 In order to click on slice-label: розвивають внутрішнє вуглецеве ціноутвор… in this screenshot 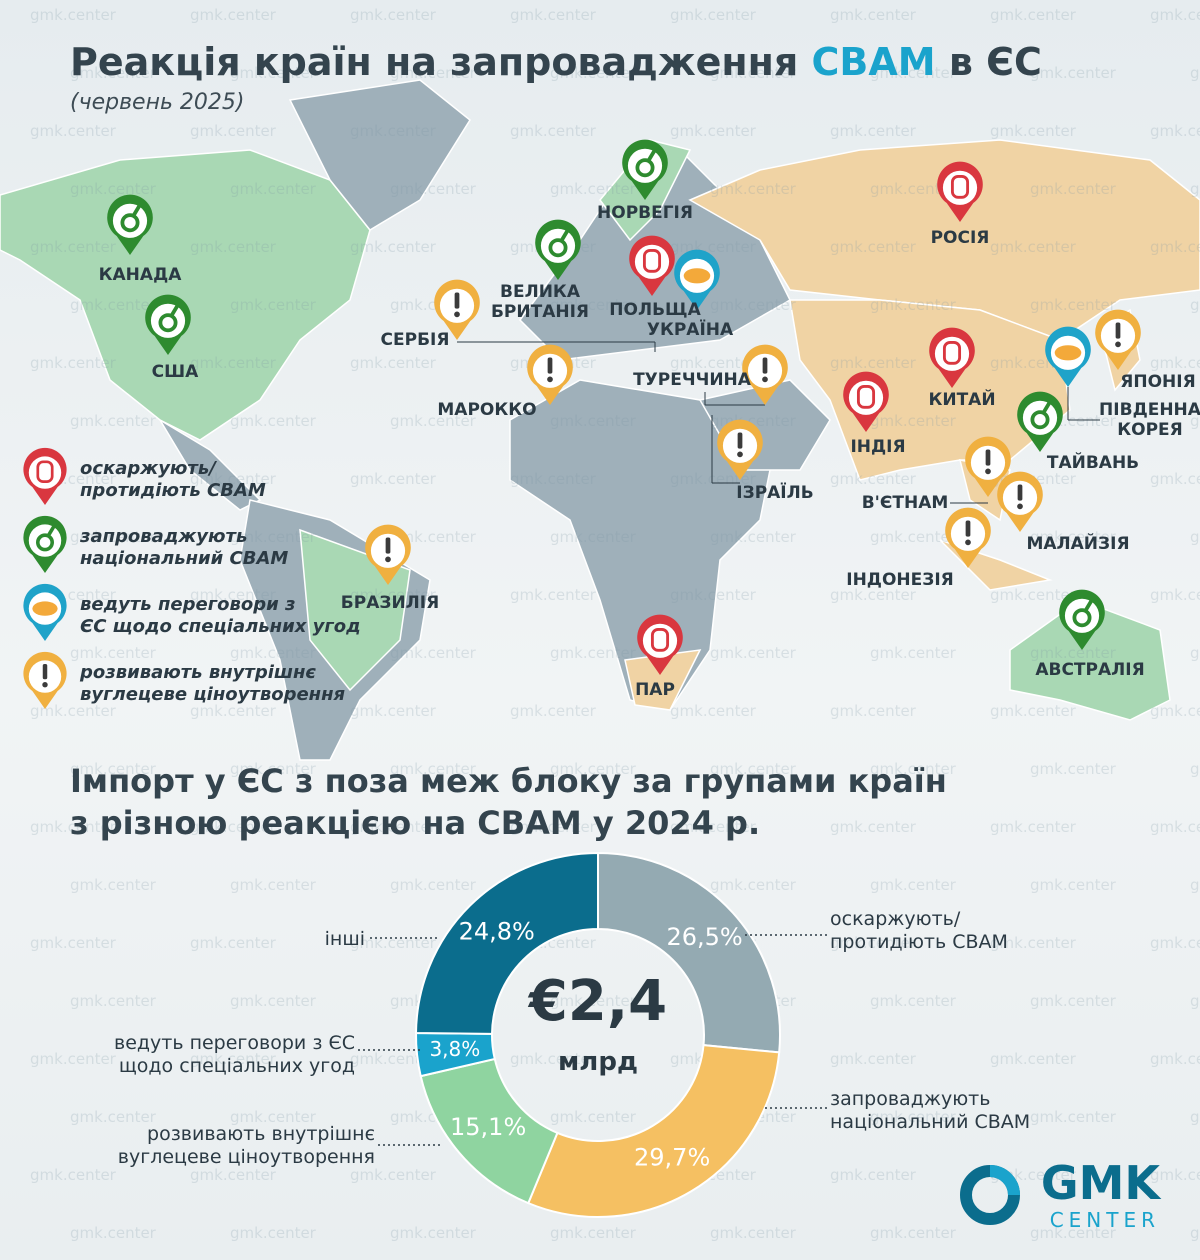, I will do `click(246, 1145)`.